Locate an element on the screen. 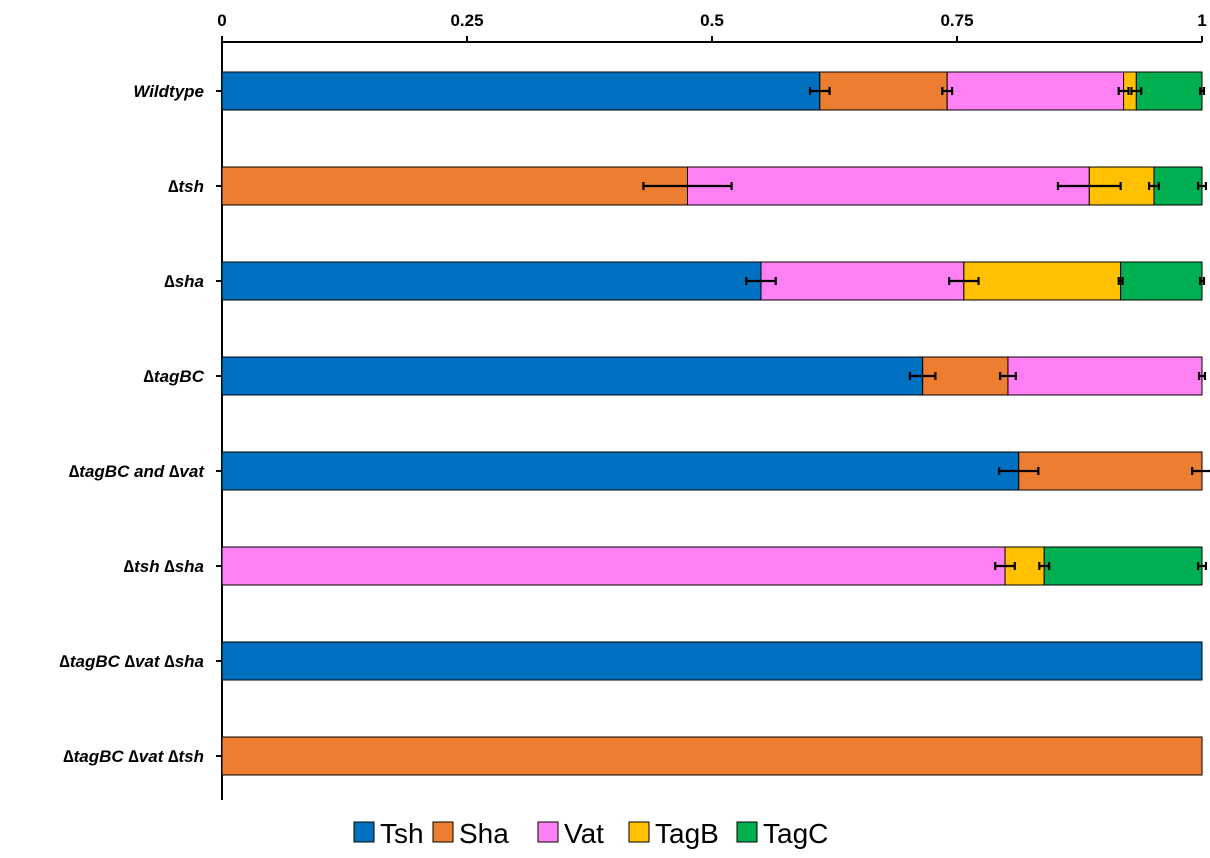 The height and width of the screenshot is (858, 1210). legend-label-sha: Sha is located at coordinates (484, 833).